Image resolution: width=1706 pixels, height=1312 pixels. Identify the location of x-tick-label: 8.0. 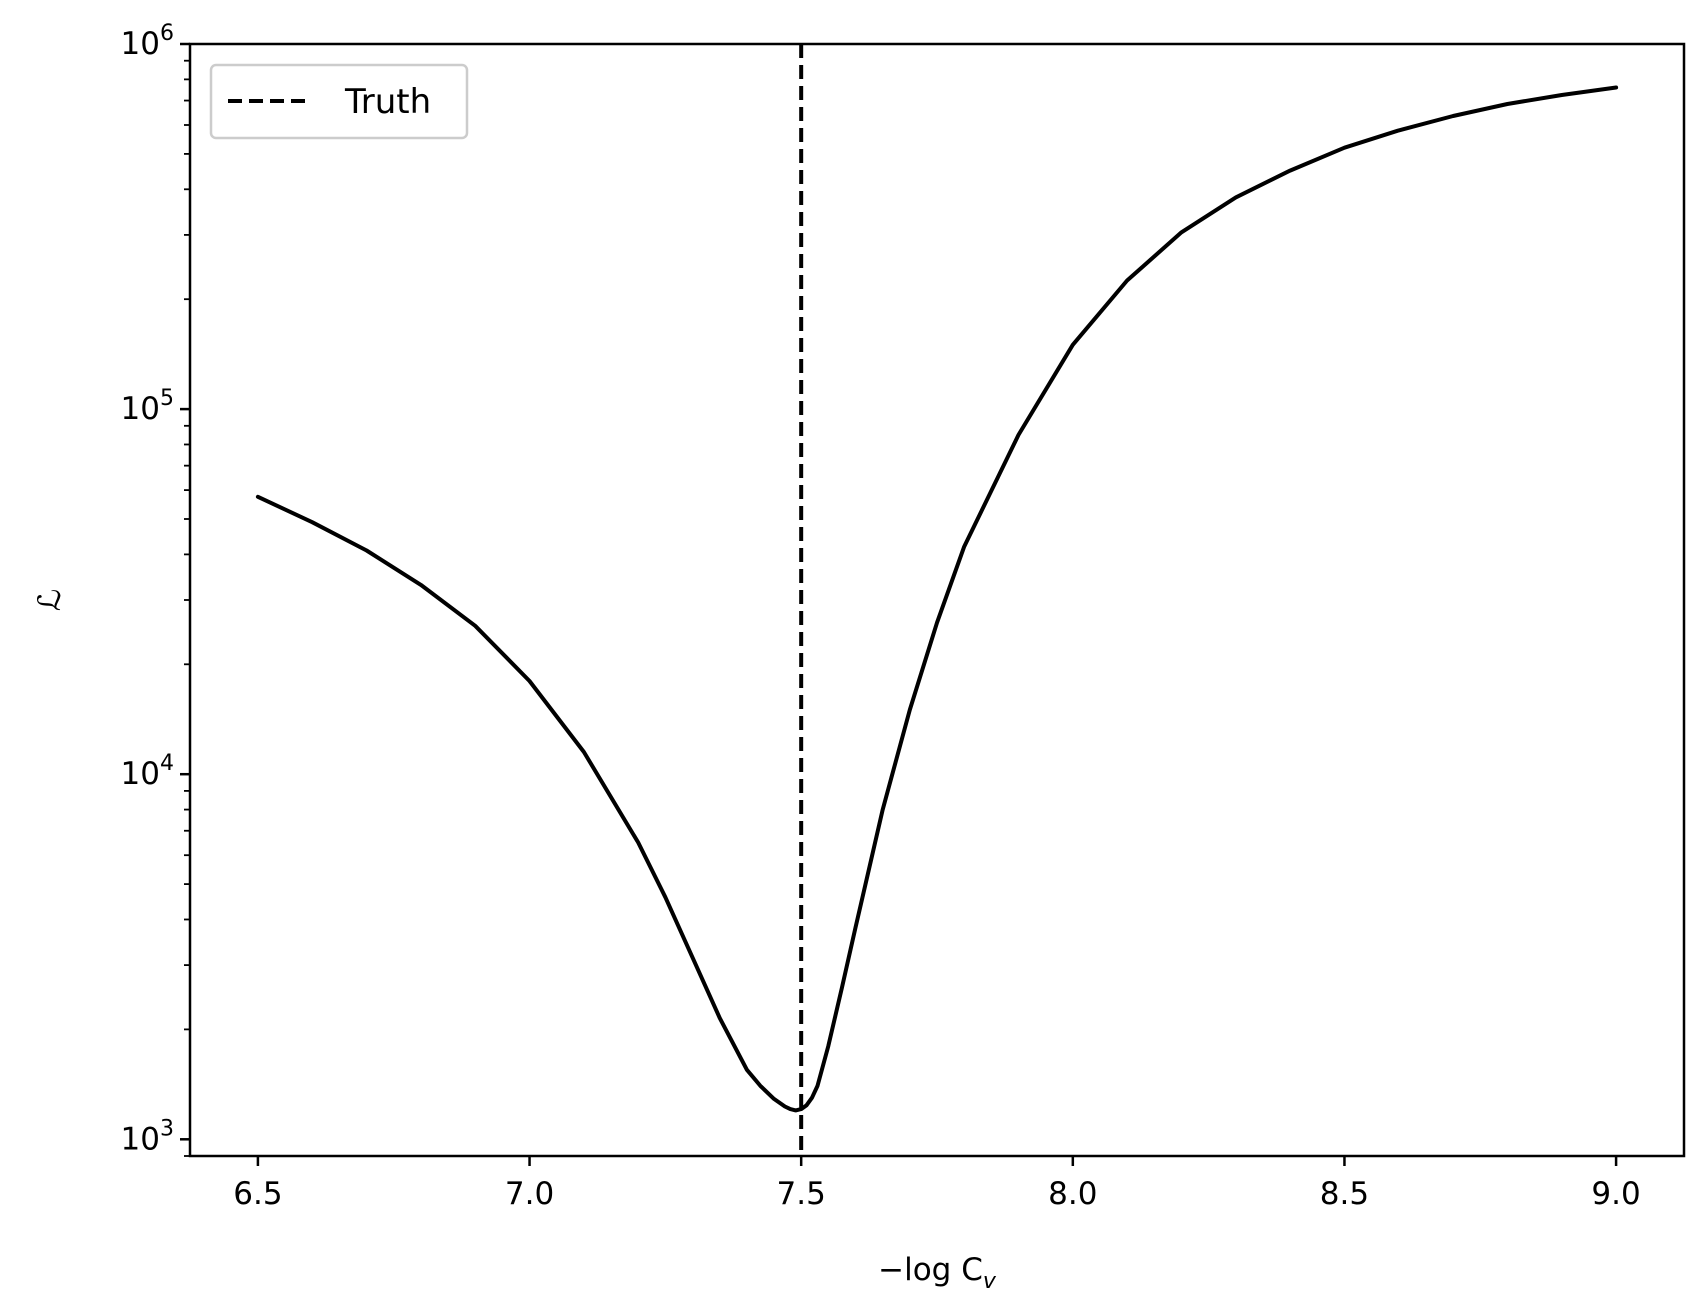
(1072, 1194).